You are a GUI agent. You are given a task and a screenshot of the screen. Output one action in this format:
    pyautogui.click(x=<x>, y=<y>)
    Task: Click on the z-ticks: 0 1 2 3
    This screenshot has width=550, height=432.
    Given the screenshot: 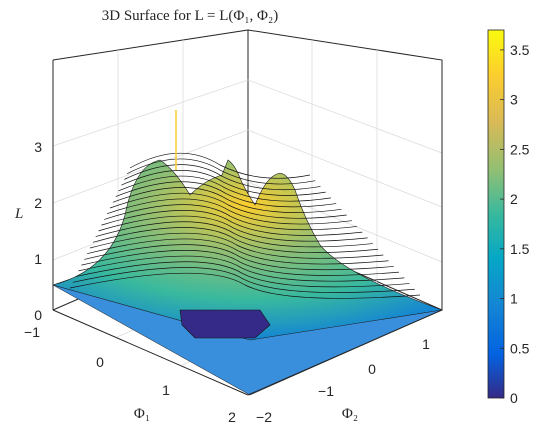 What is the action you would take?
    pyautogui.click(x=38, y=231)
    